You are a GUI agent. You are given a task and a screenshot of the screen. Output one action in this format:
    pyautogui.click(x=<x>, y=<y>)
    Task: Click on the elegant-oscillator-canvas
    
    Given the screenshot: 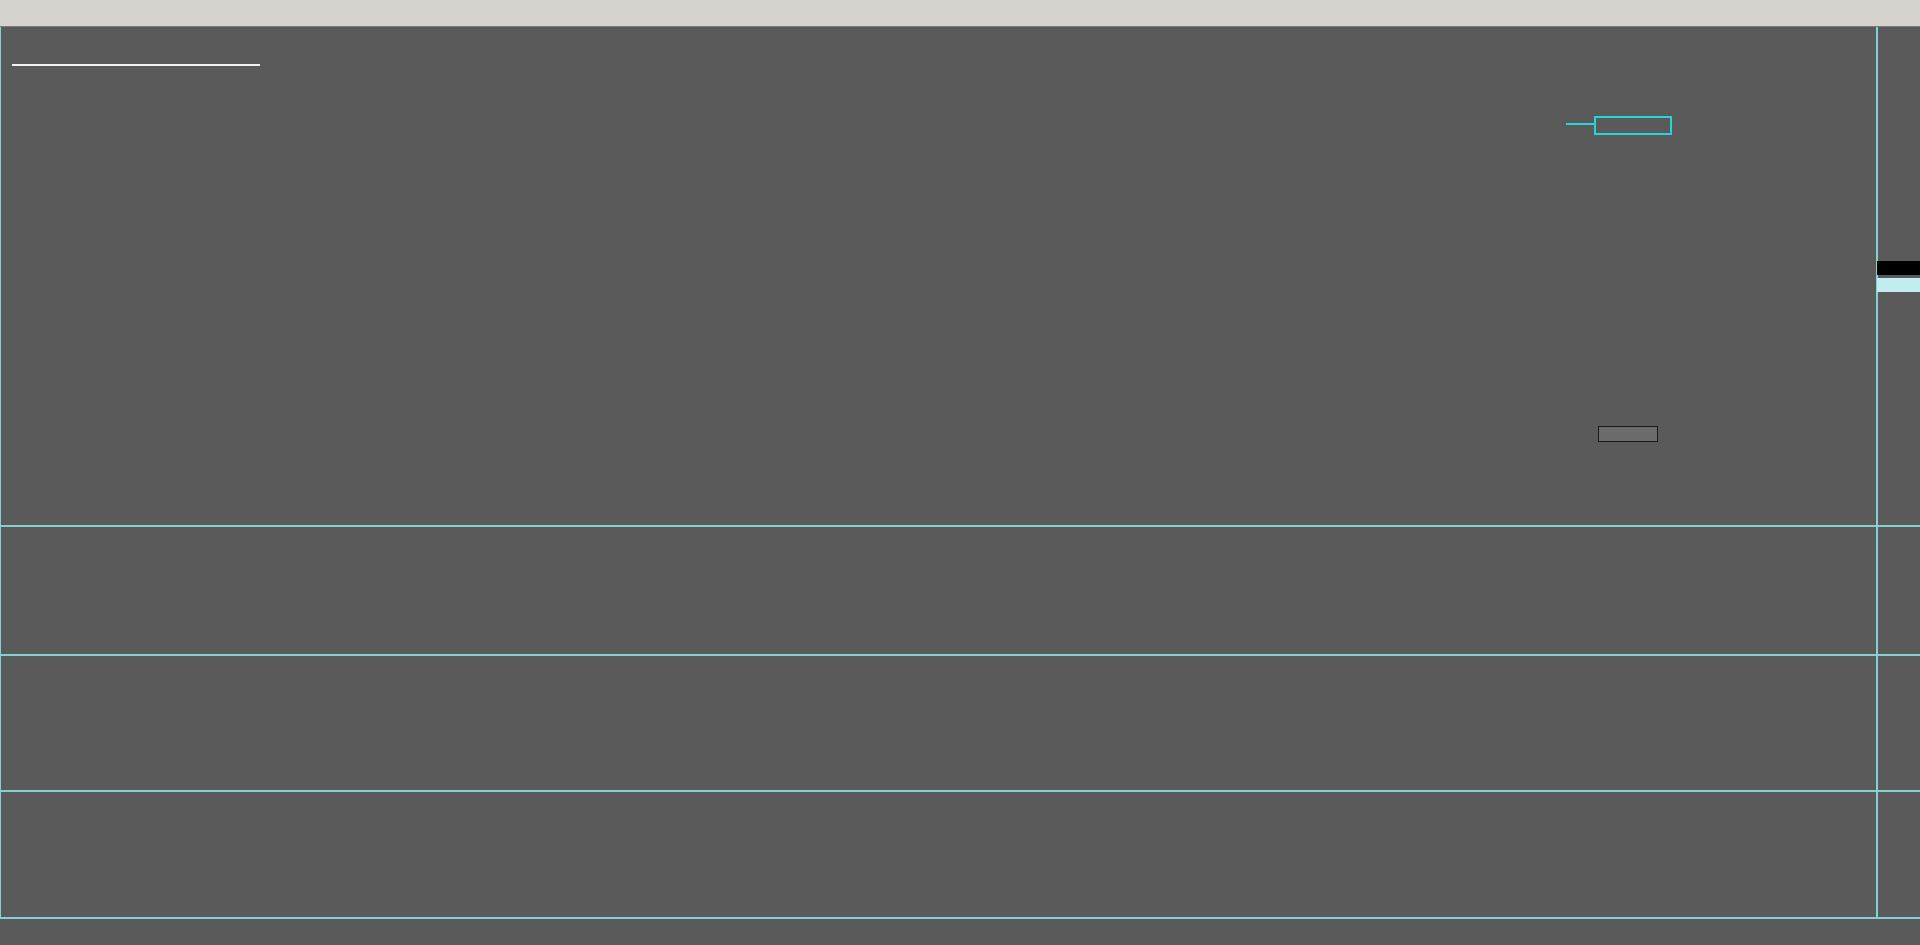 What is the action you would take?
    pyautogui.click(x=938, y=723)
    